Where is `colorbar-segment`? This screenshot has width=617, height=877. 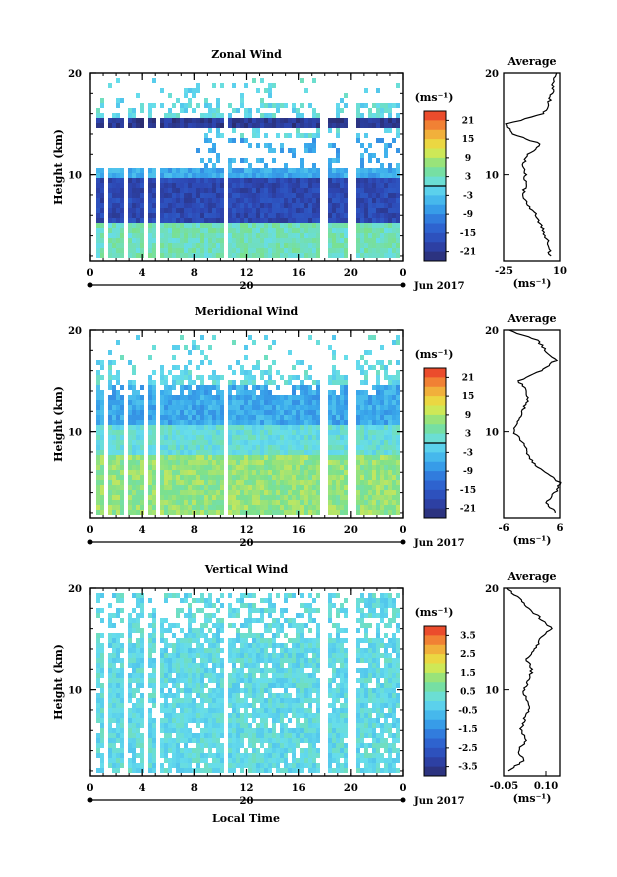
colorbar-segment is located at coordinates (435, 373).